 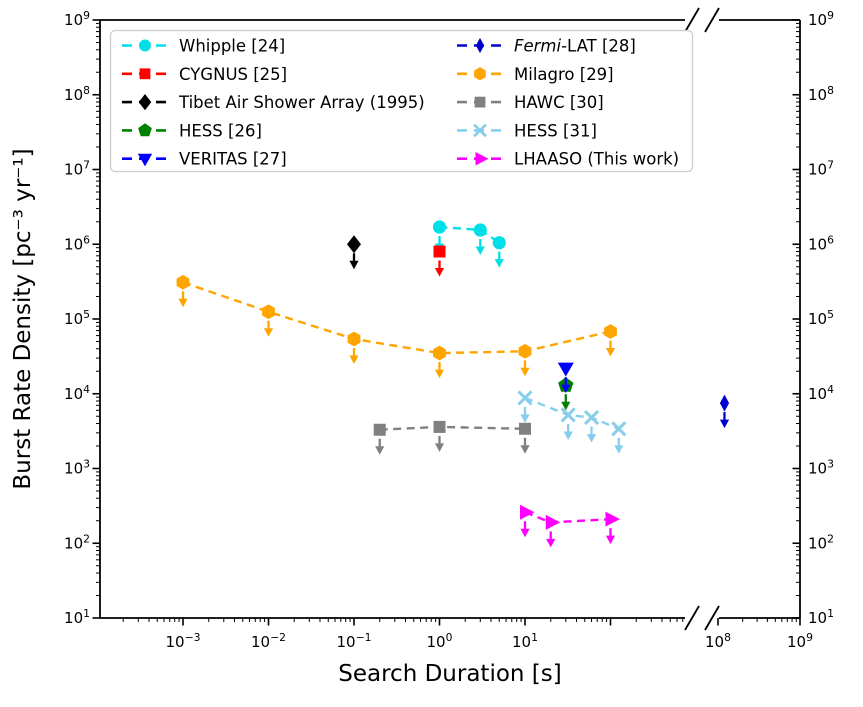 I want to click on legend-item-hess-26: HESS [26], so click(x=192, y=130).